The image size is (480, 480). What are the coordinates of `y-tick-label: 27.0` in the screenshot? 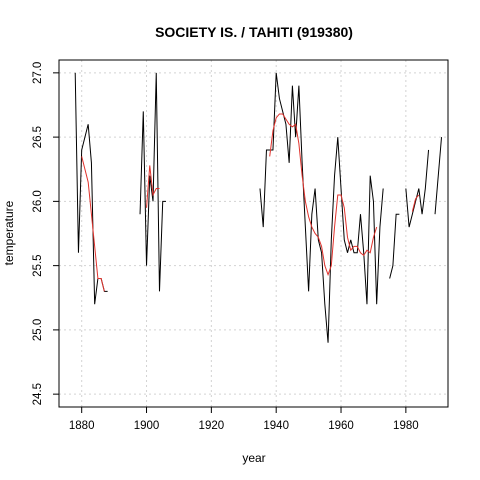 It's located at (38, 73).